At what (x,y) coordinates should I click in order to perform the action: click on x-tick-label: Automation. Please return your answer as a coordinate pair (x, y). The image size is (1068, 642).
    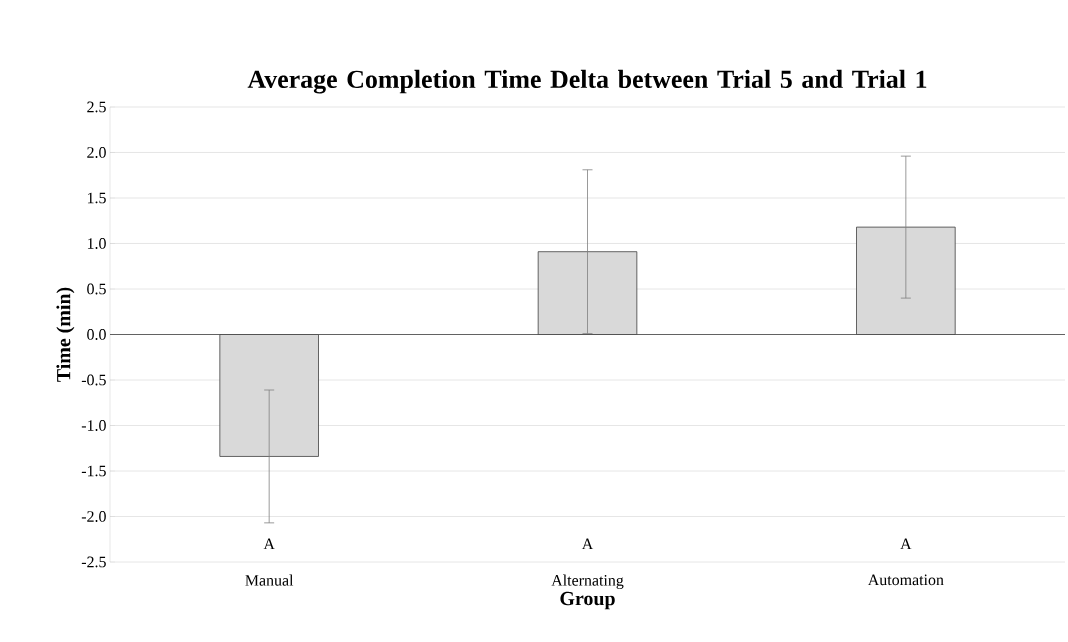
    Looking at the image, I should click on (905, 580).